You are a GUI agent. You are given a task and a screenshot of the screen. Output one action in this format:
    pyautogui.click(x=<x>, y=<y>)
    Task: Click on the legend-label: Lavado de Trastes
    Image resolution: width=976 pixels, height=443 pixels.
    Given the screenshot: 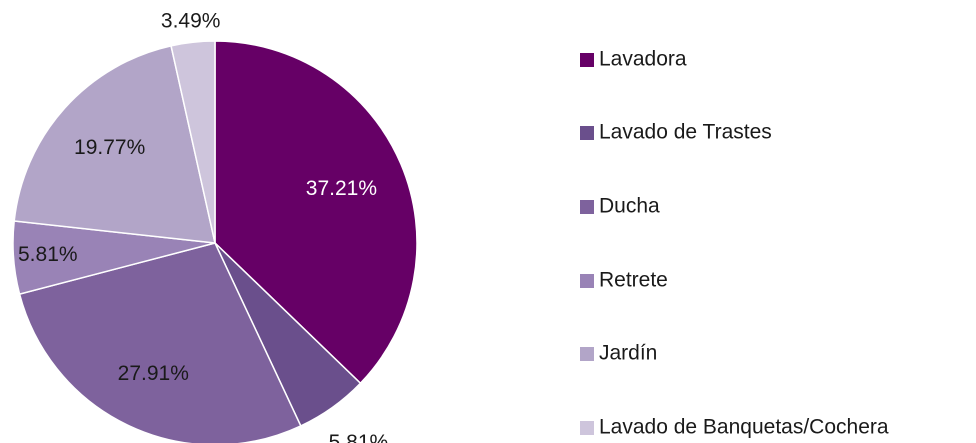 What is the action you would take?
    pyautogui.click(x=685, y=132)
    